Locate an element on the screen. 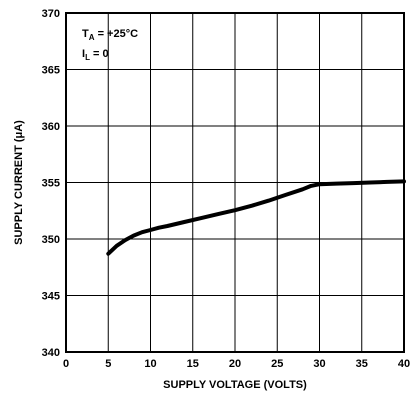  condition-annotation: IL = 0 is located at coordinates (95, 55).